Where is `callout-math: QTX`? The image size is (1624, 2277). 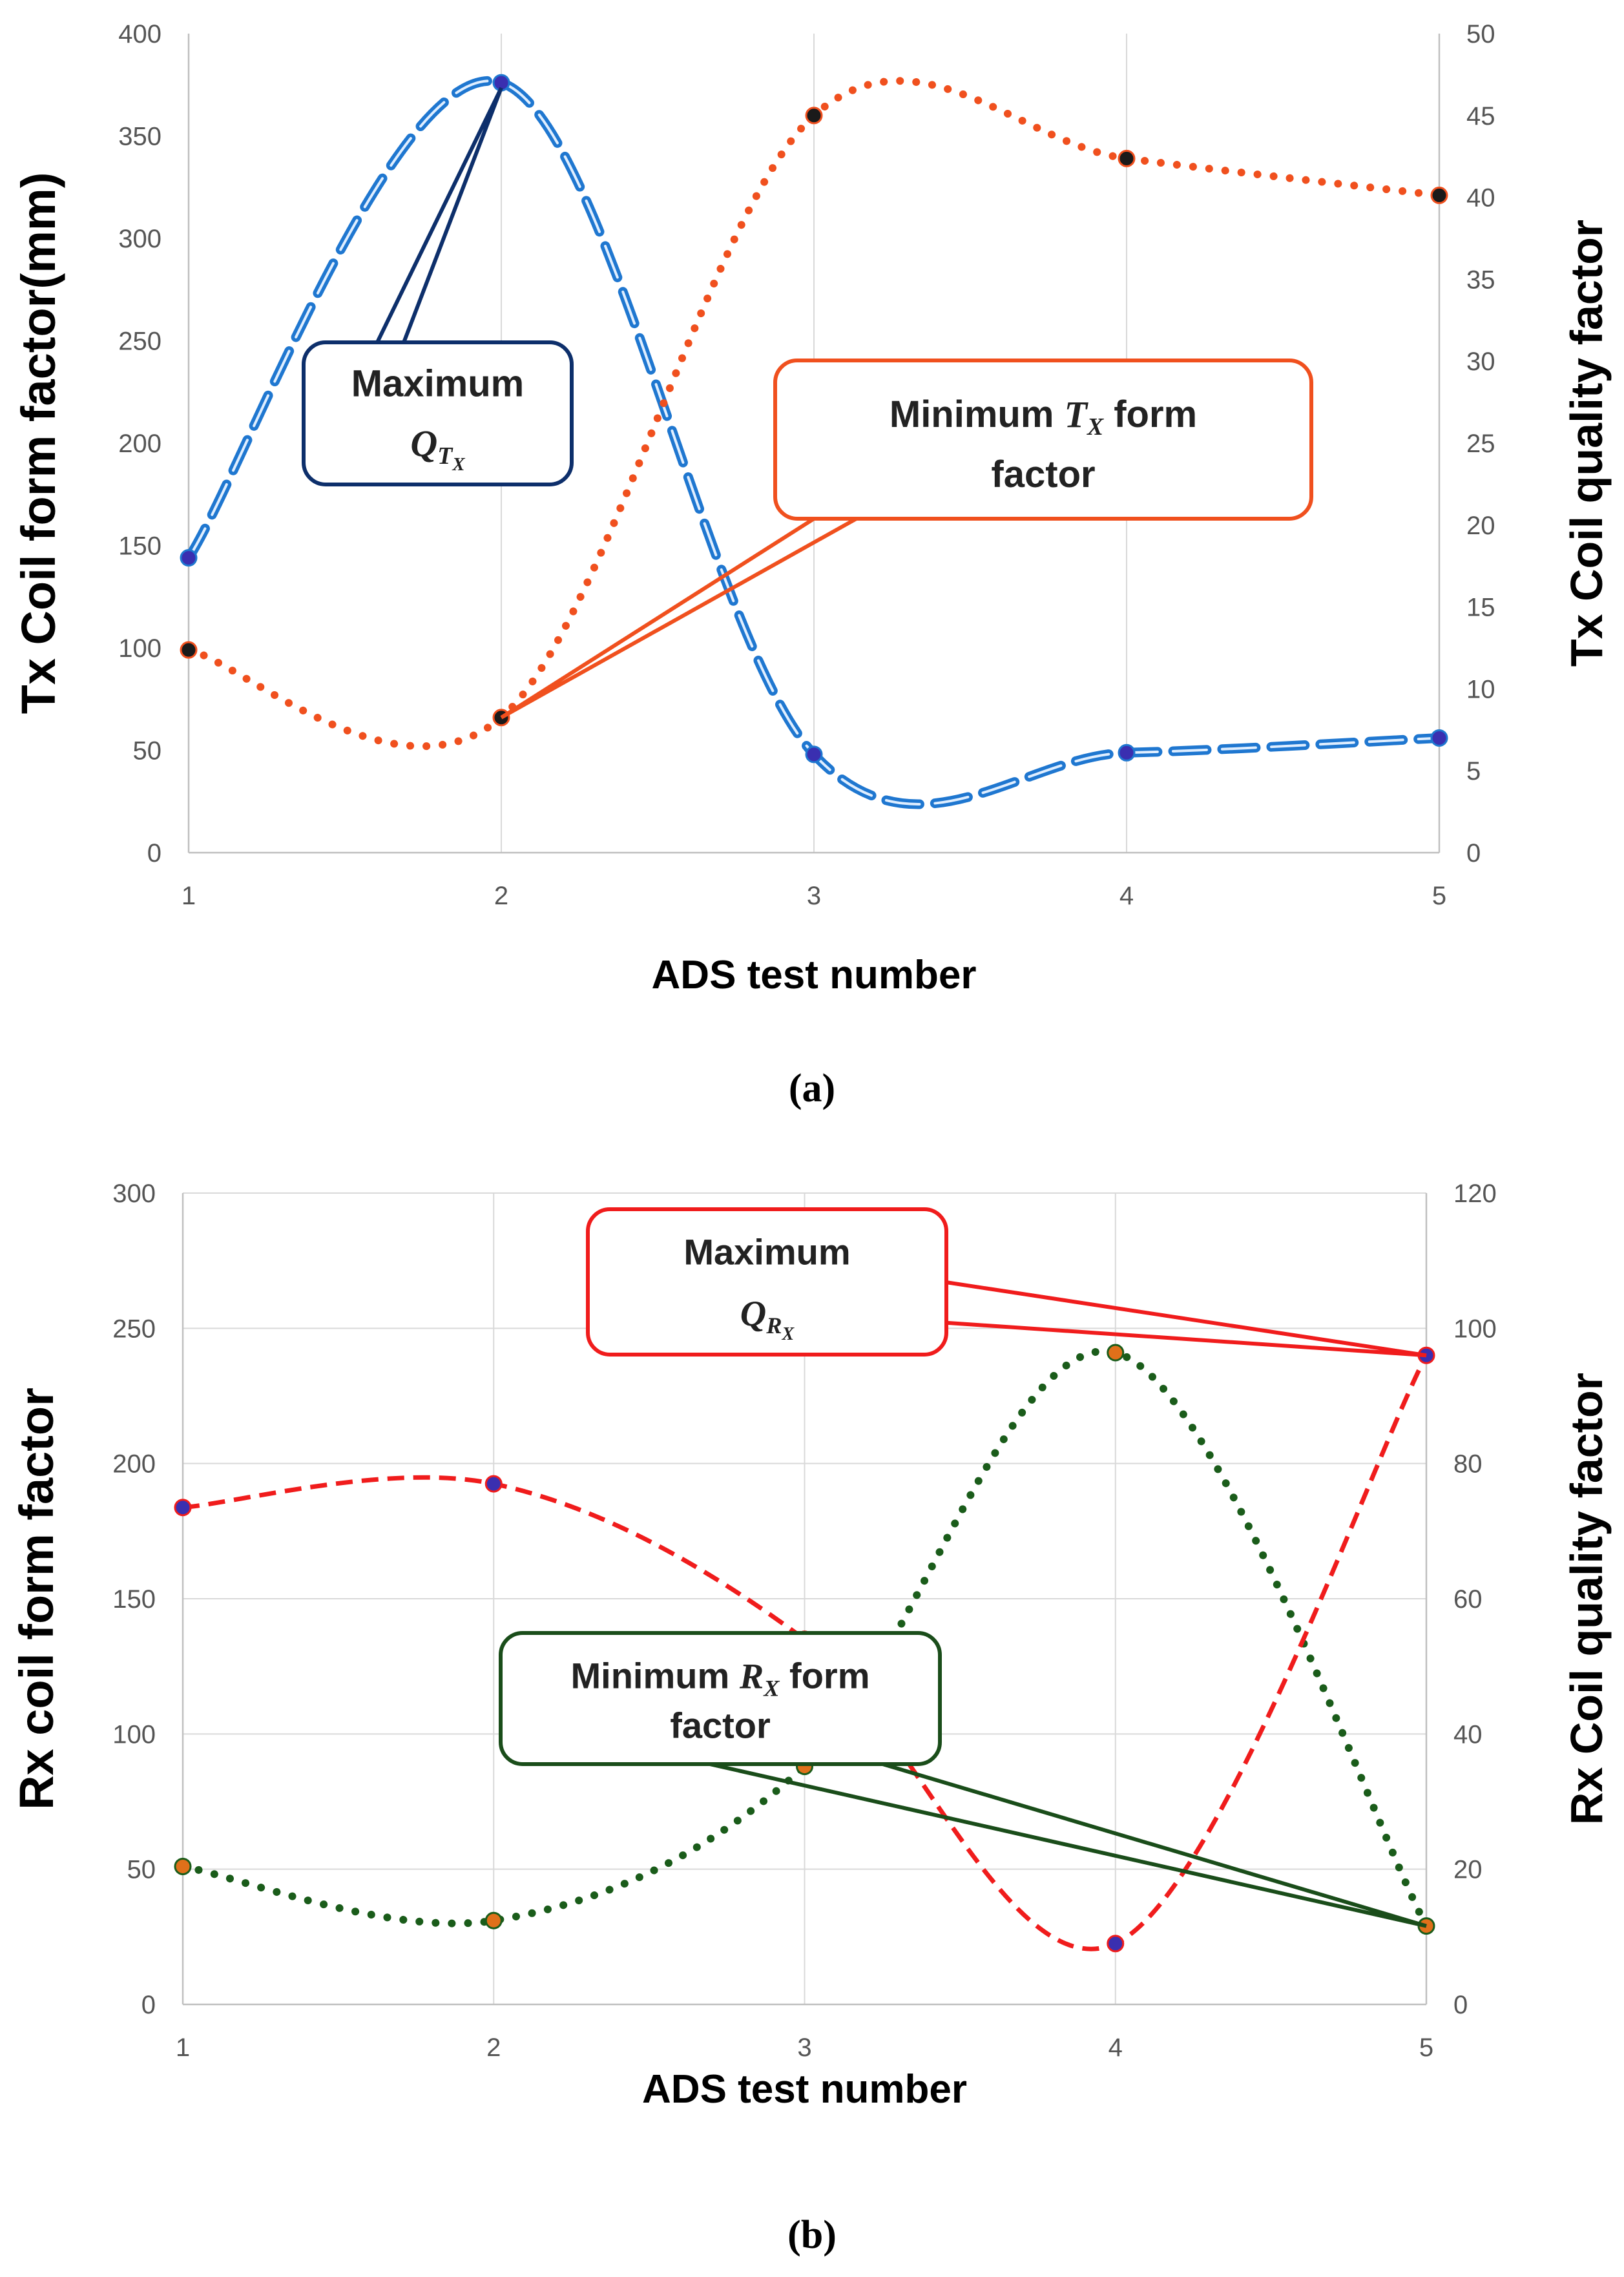
callout-math: QTX is located at coordinates (437, 449).